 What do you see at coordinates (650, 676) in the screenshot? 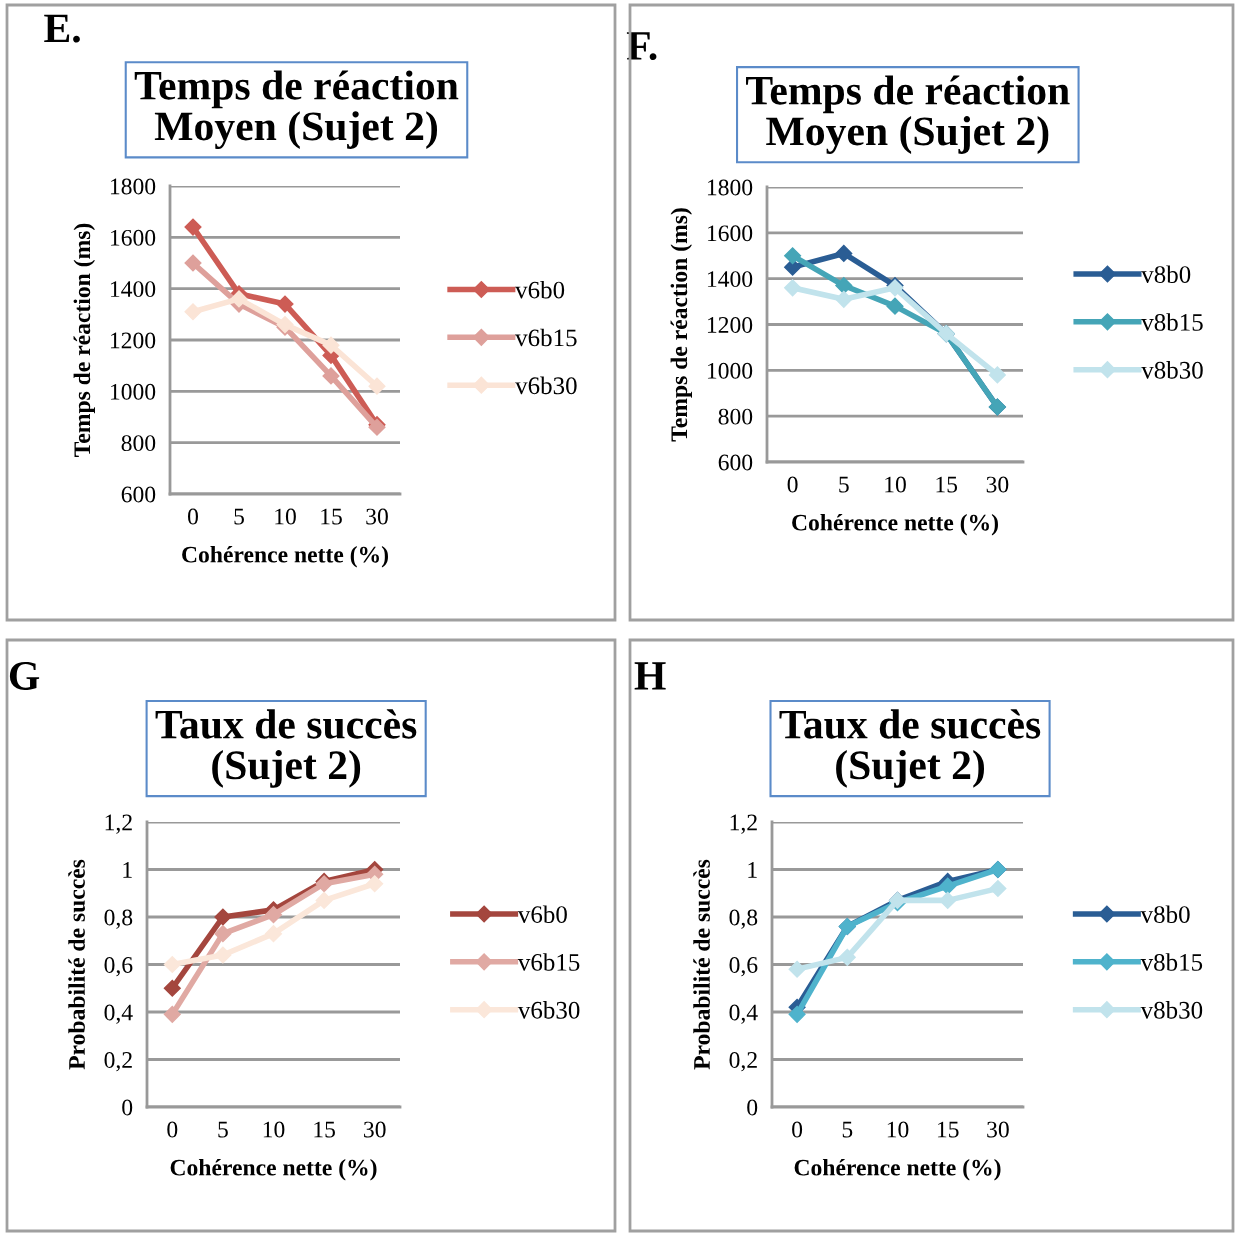
I see `text: H` at bounding box center [650, 676].